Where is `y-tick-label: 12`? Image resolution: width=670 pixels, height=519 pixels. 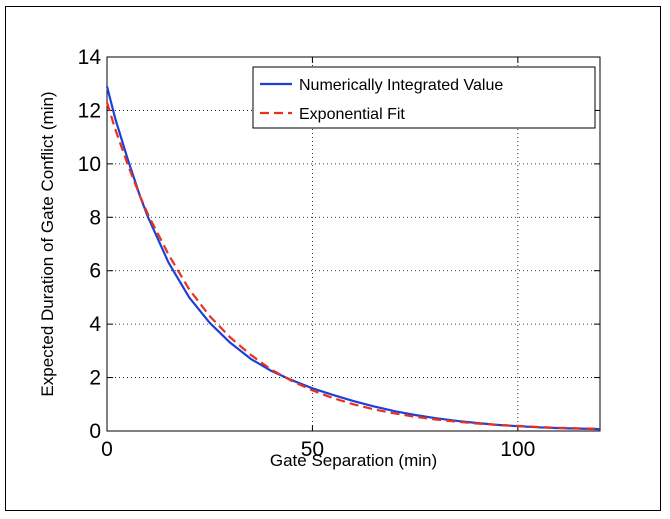 y-tick-label: 12 is located at coordinates (89, 110).